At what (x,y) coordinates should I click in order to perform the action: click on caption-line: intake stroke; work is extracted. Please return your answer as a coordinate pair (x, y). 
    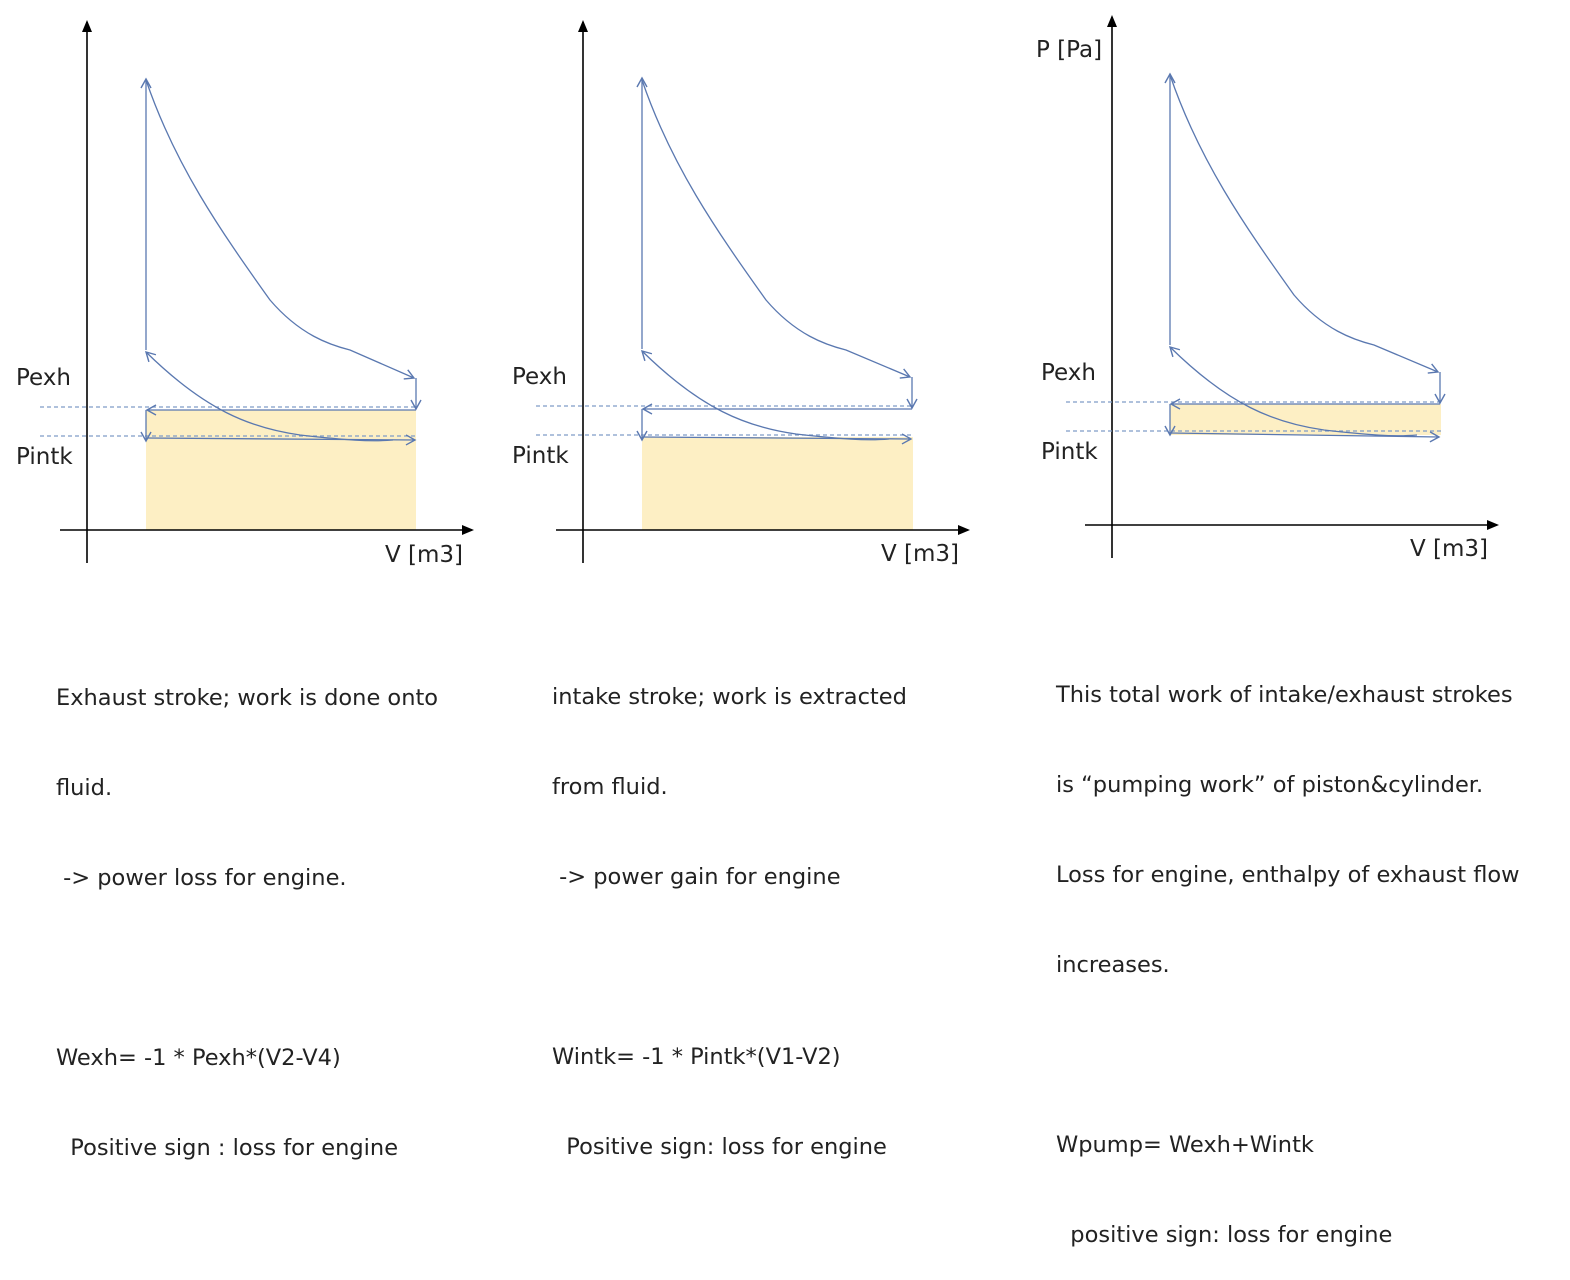
    Looking at the image, I should click on (729, 697).